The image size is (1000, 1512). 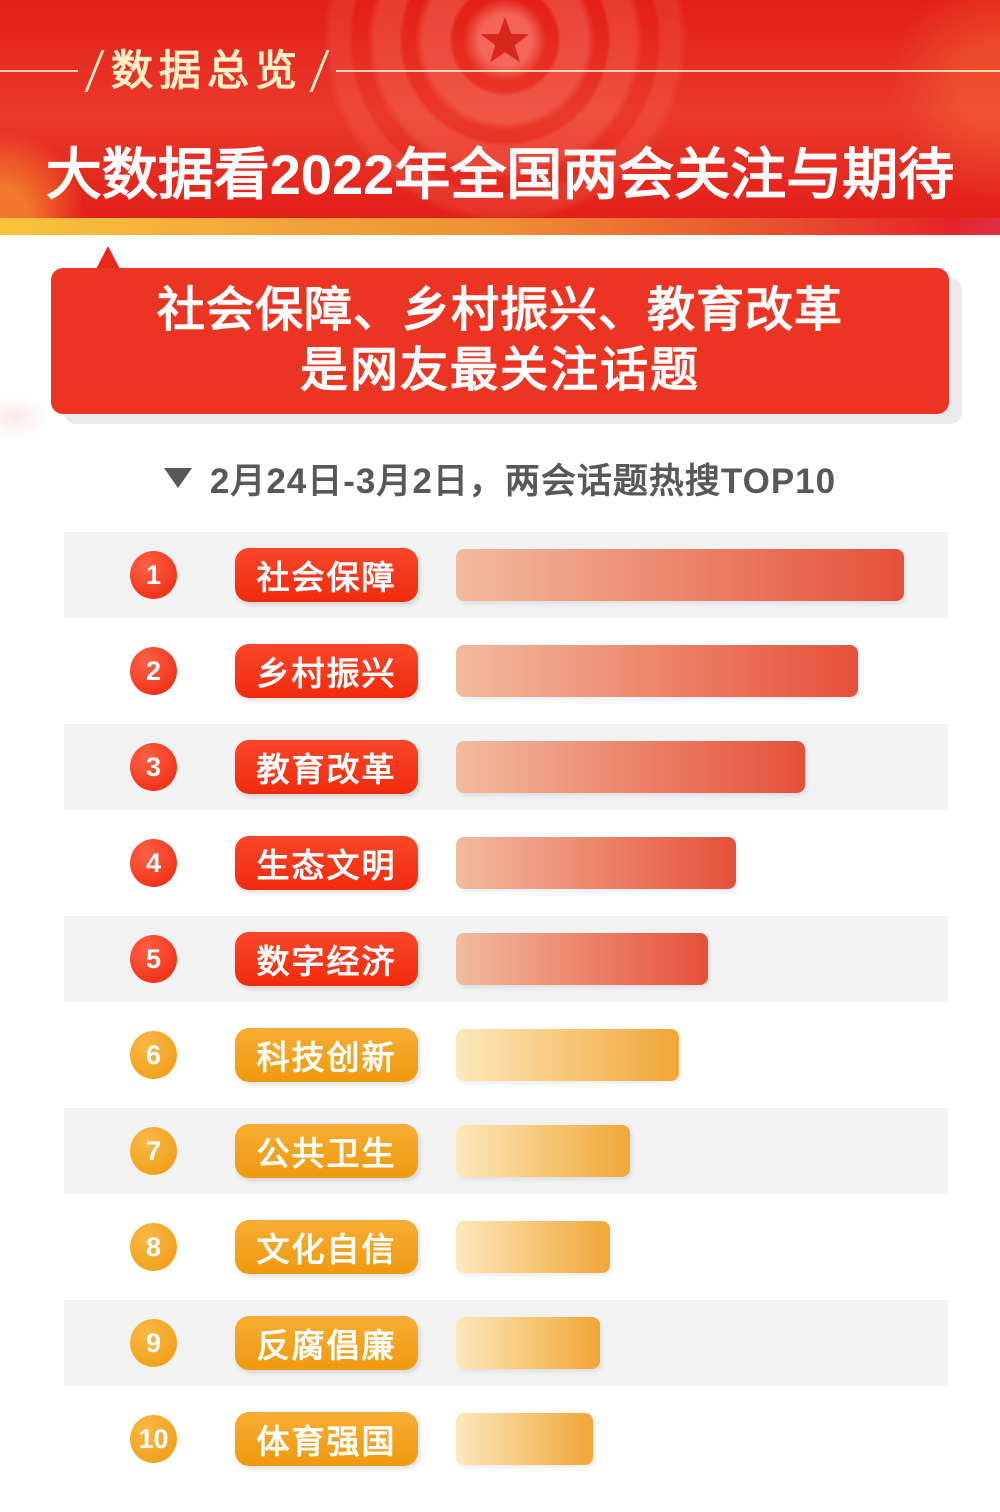 I want to click on chart-header: 2月24日-3月2日，两会话题热搜TOP10, so click(x=500, y=478).